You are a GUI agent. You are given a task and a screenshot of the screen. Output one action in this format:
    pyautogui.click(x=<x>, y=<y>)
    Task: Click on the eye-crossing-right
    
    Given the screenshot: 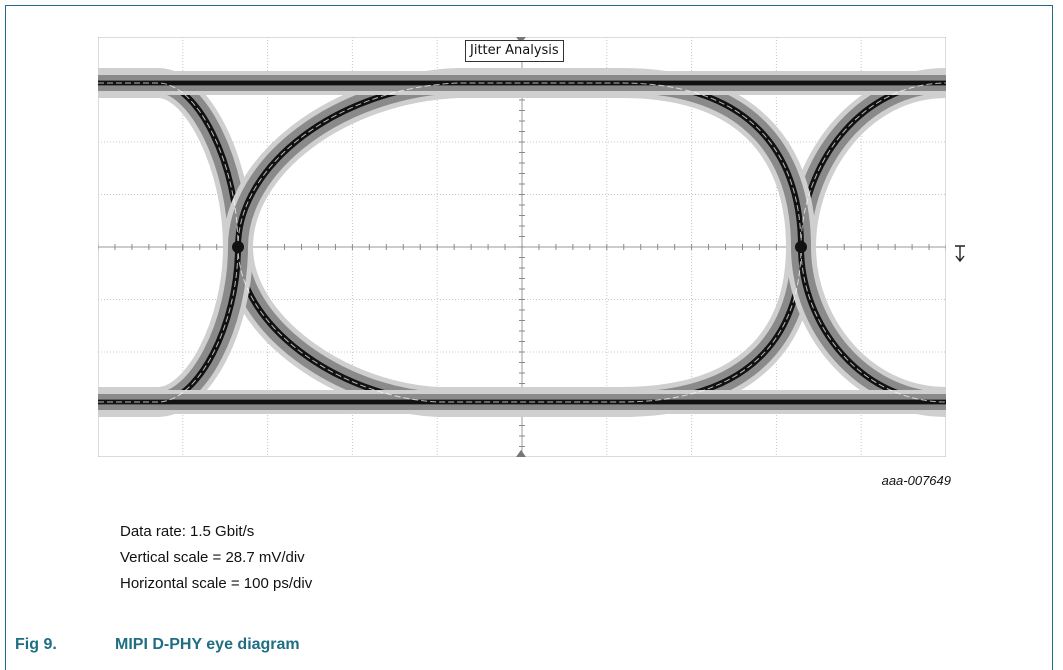 What is the action you would take?
    pyautogui.click(x=801, y=247)
    